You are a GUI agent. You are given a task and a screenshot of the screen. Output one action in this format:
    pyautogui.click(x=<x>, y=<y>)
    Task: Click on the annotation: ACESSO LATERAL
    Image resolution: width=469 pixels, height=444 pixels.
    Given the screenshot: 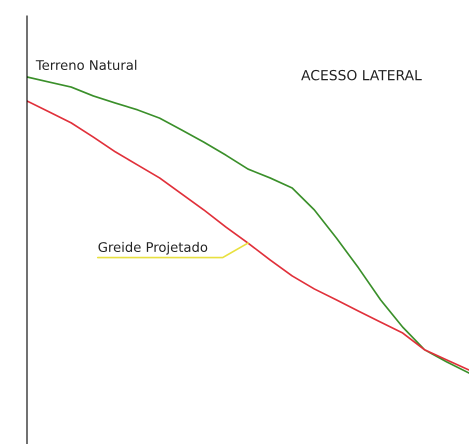 What is the action you would take?
    pyautogui.click(x=361, y=75)
    